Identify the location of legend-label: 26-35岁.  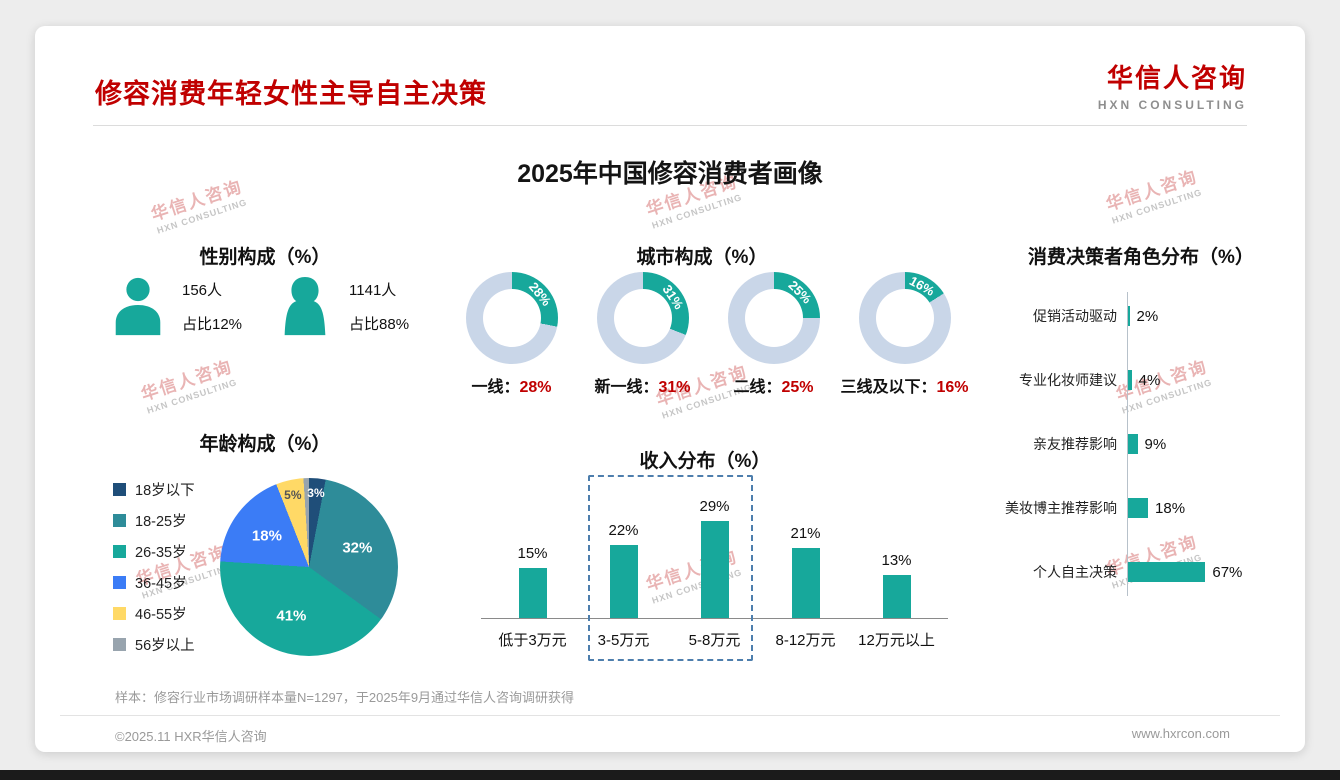
(161, 553).